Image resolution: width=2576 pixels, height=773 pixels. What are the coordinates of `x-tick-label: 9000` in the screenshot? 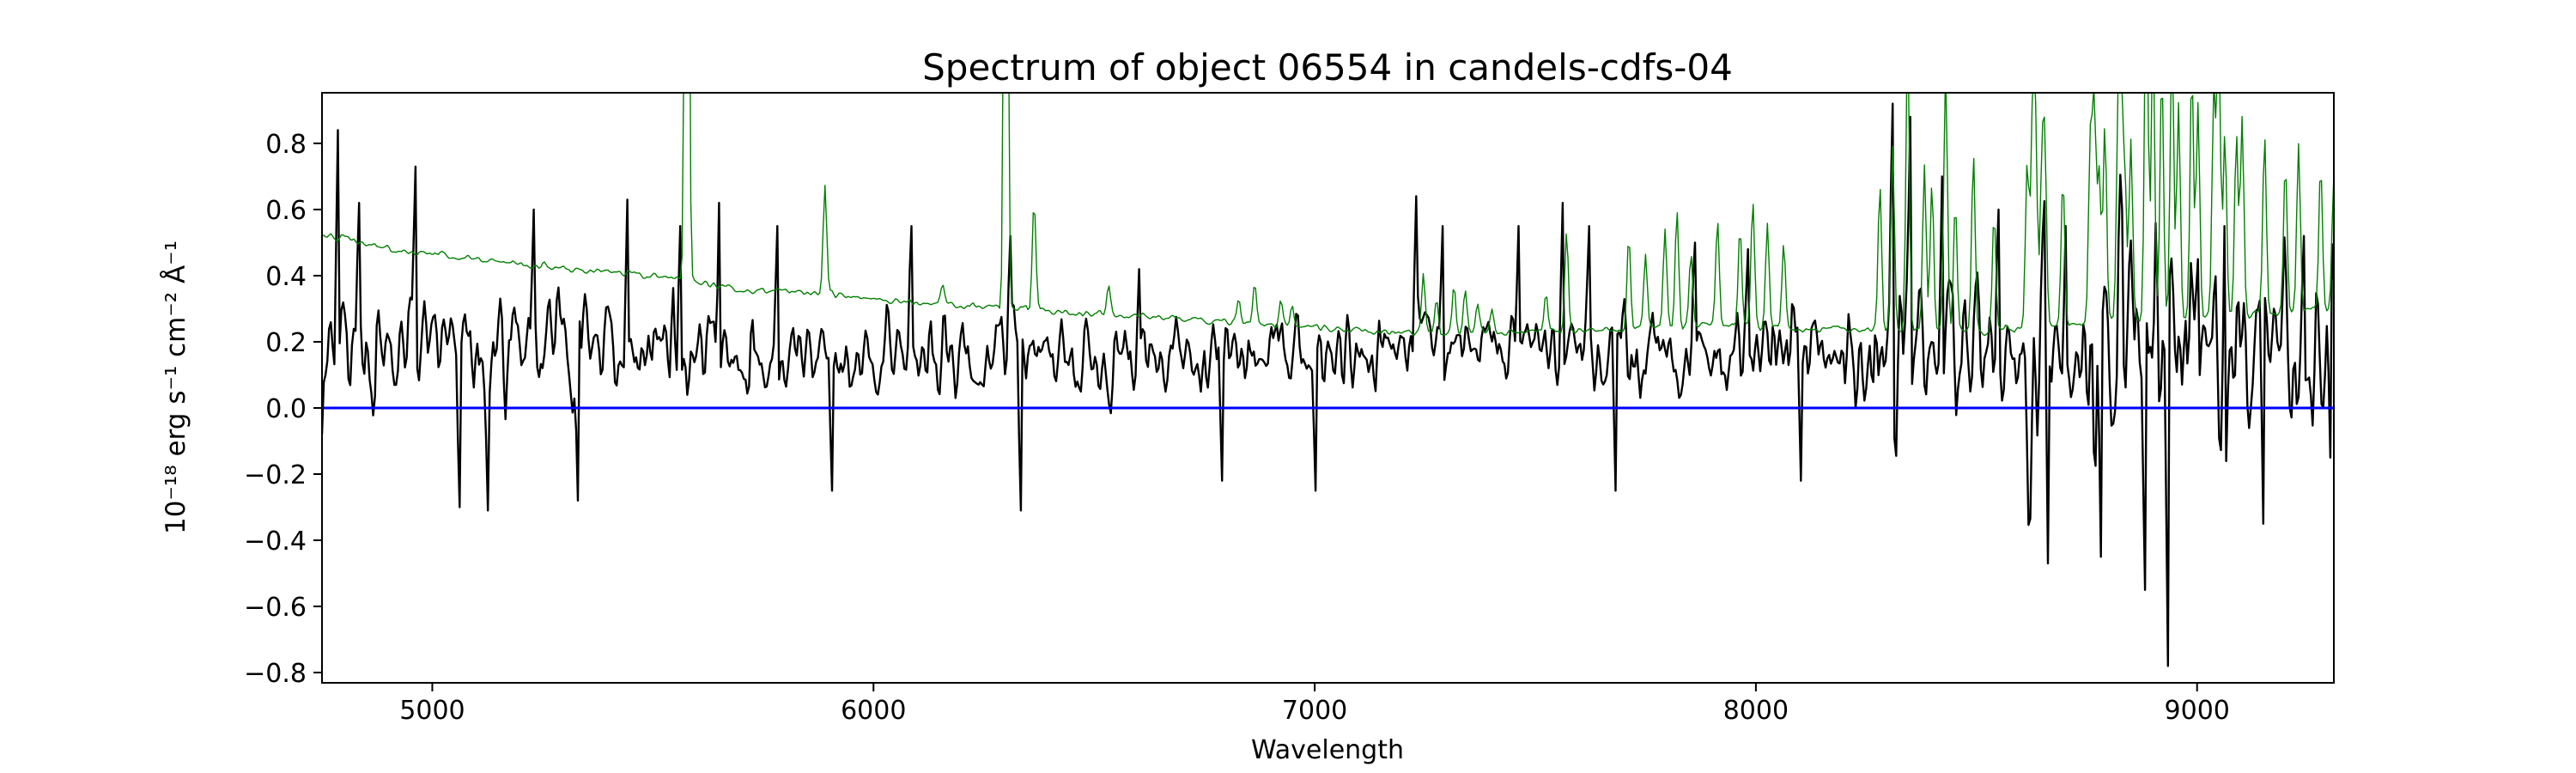 It's located at (2197, 711).